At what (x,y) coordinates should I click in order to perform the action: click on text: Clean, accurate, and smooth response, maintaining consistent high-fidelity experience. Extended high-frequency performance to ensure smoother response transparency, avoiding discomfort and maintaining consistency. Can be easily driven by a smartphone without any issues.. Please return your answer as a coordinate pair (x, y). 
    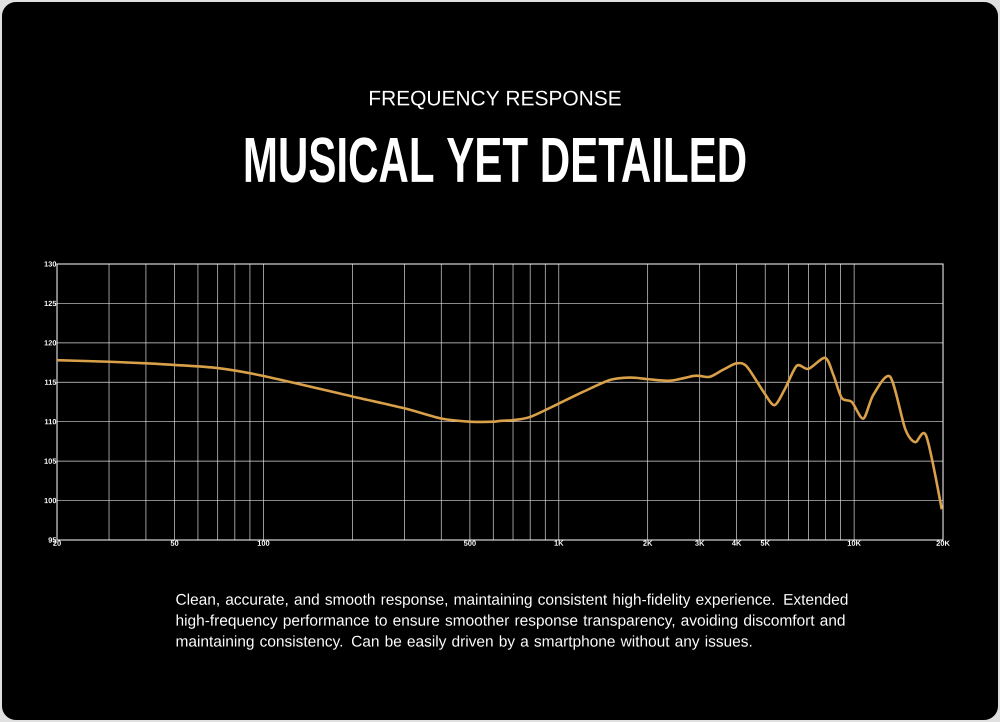
    Looking at the image, I should click on (512, 622).